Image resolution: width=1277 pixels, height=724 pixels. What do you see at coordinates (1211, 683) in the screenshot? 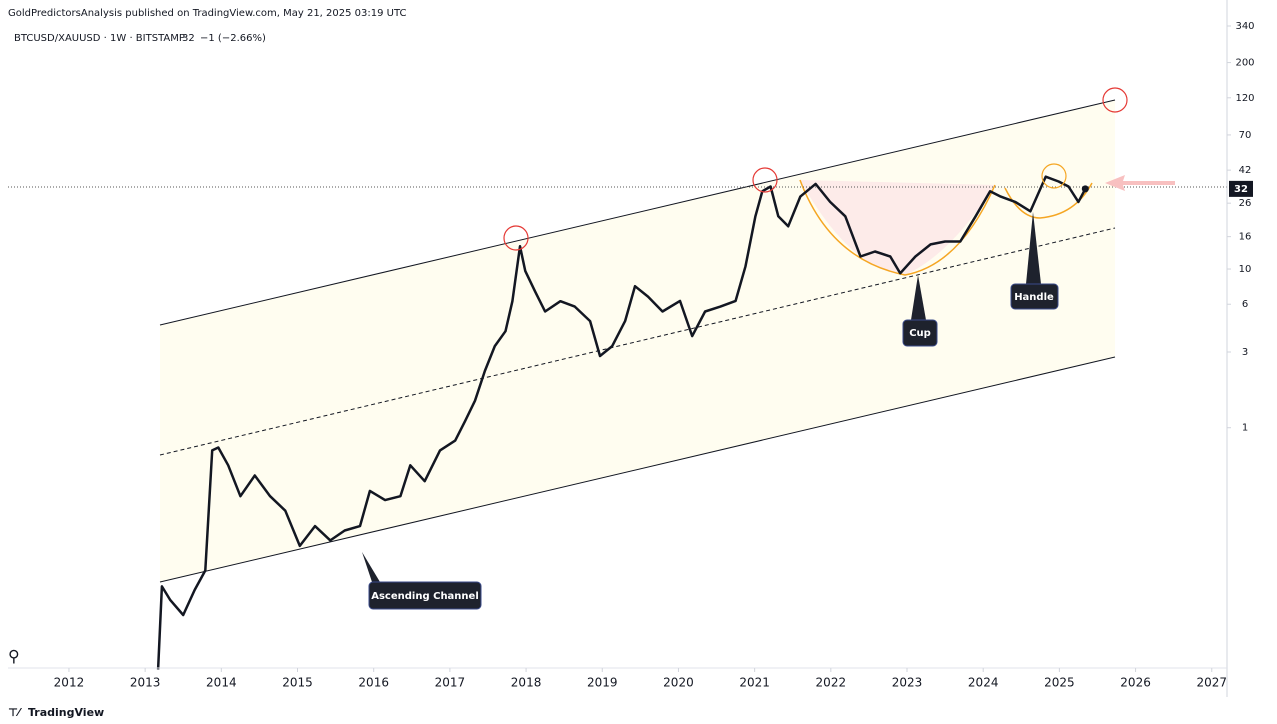
I see `x-tick-label: 2027` at bounding box center [1211, 683].